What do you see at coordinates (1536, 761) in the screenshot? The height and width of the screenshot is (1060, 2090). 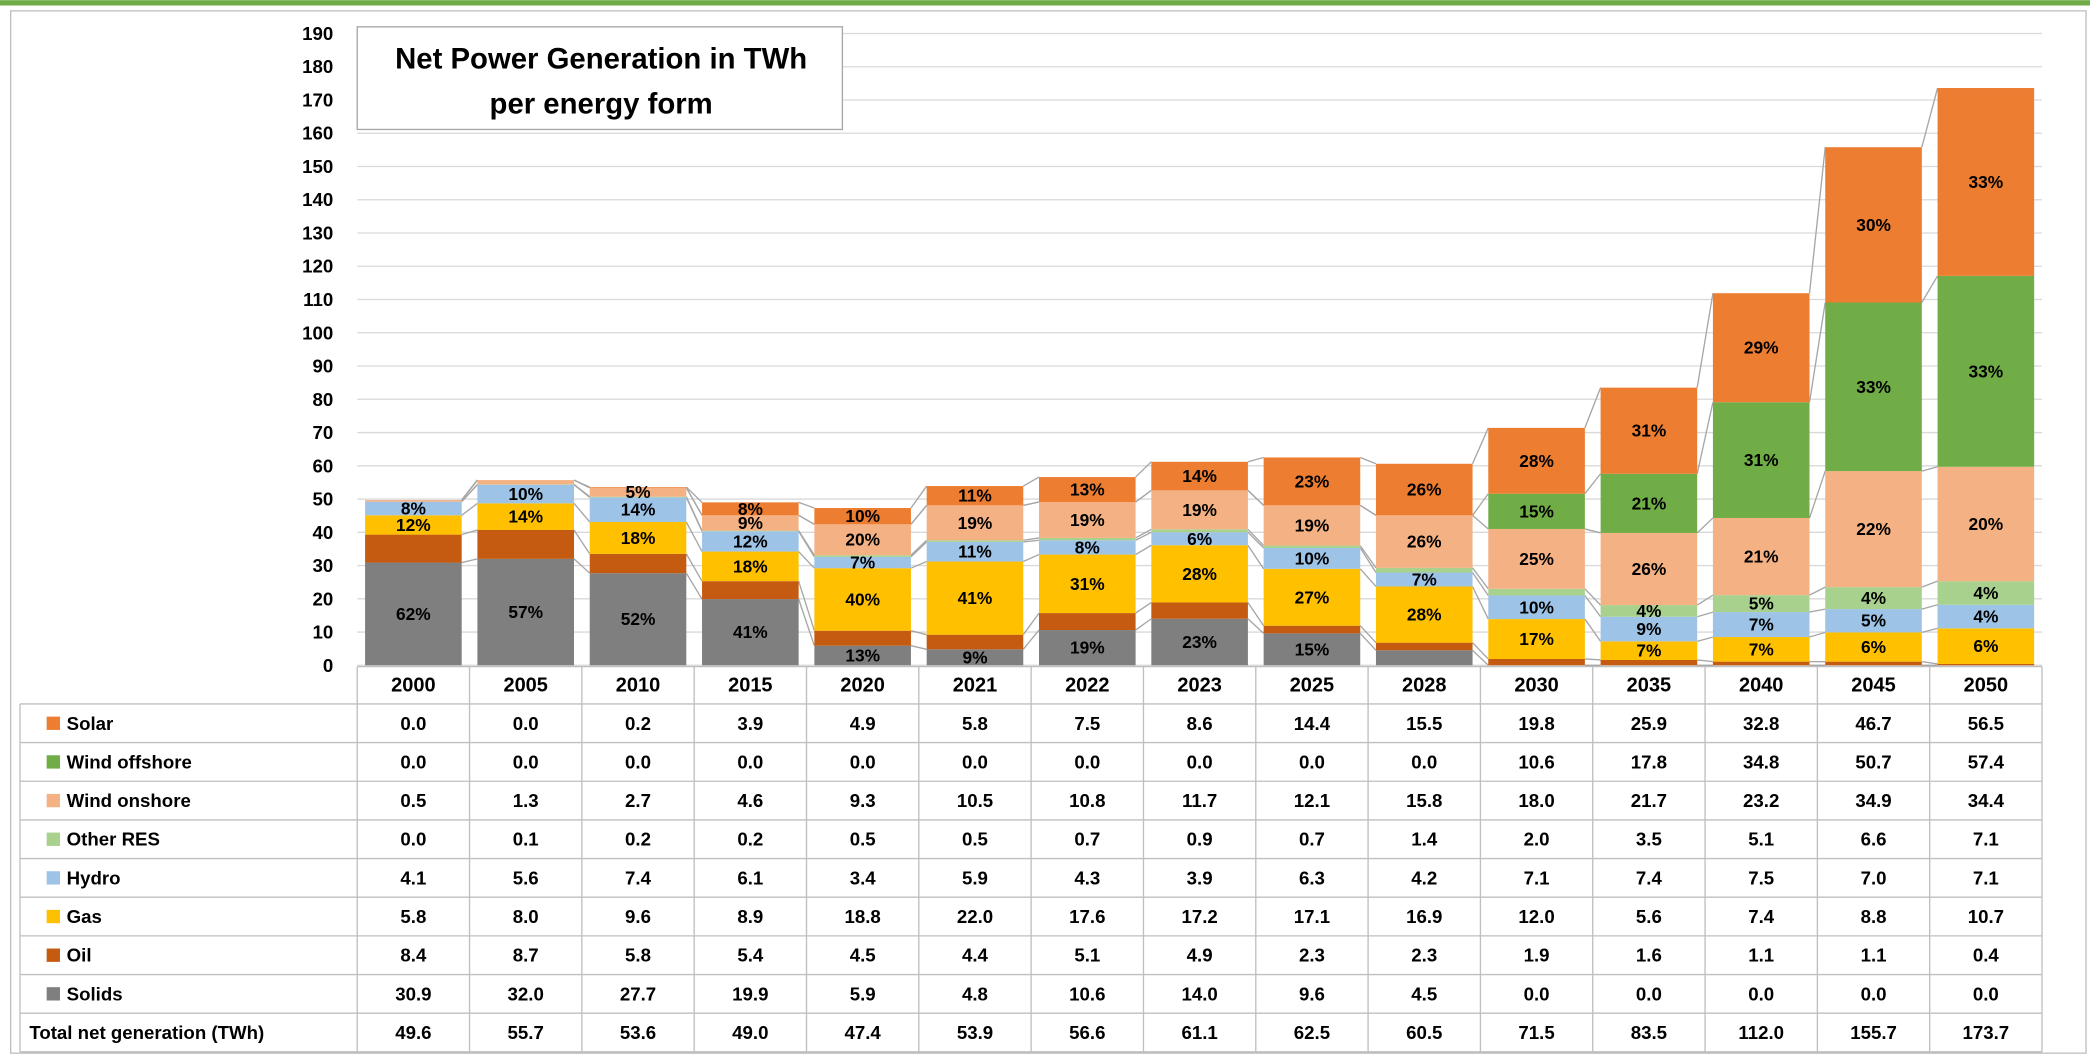 I see `table-cell: 10.6` at bounding box center [1536, 761].